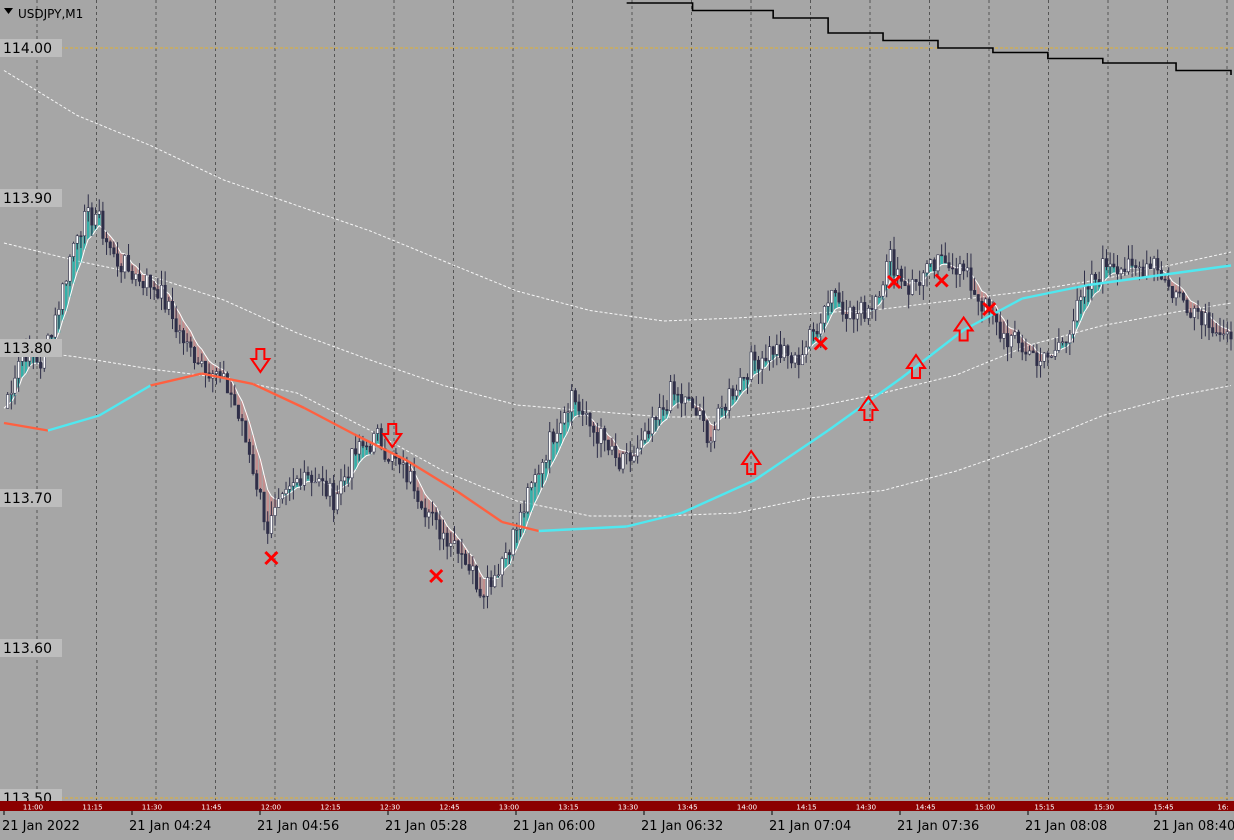  What do you see at coordinates (628, 808) in the screenshot?
I see `session-time-label: 13:30` at bounding box center [628, 808].